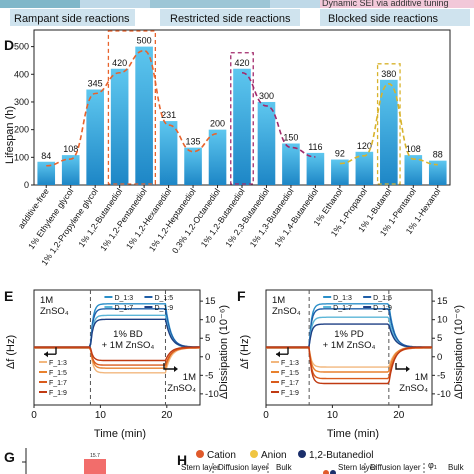  I want to click on bar-value-label: 84, so click(46, 156).